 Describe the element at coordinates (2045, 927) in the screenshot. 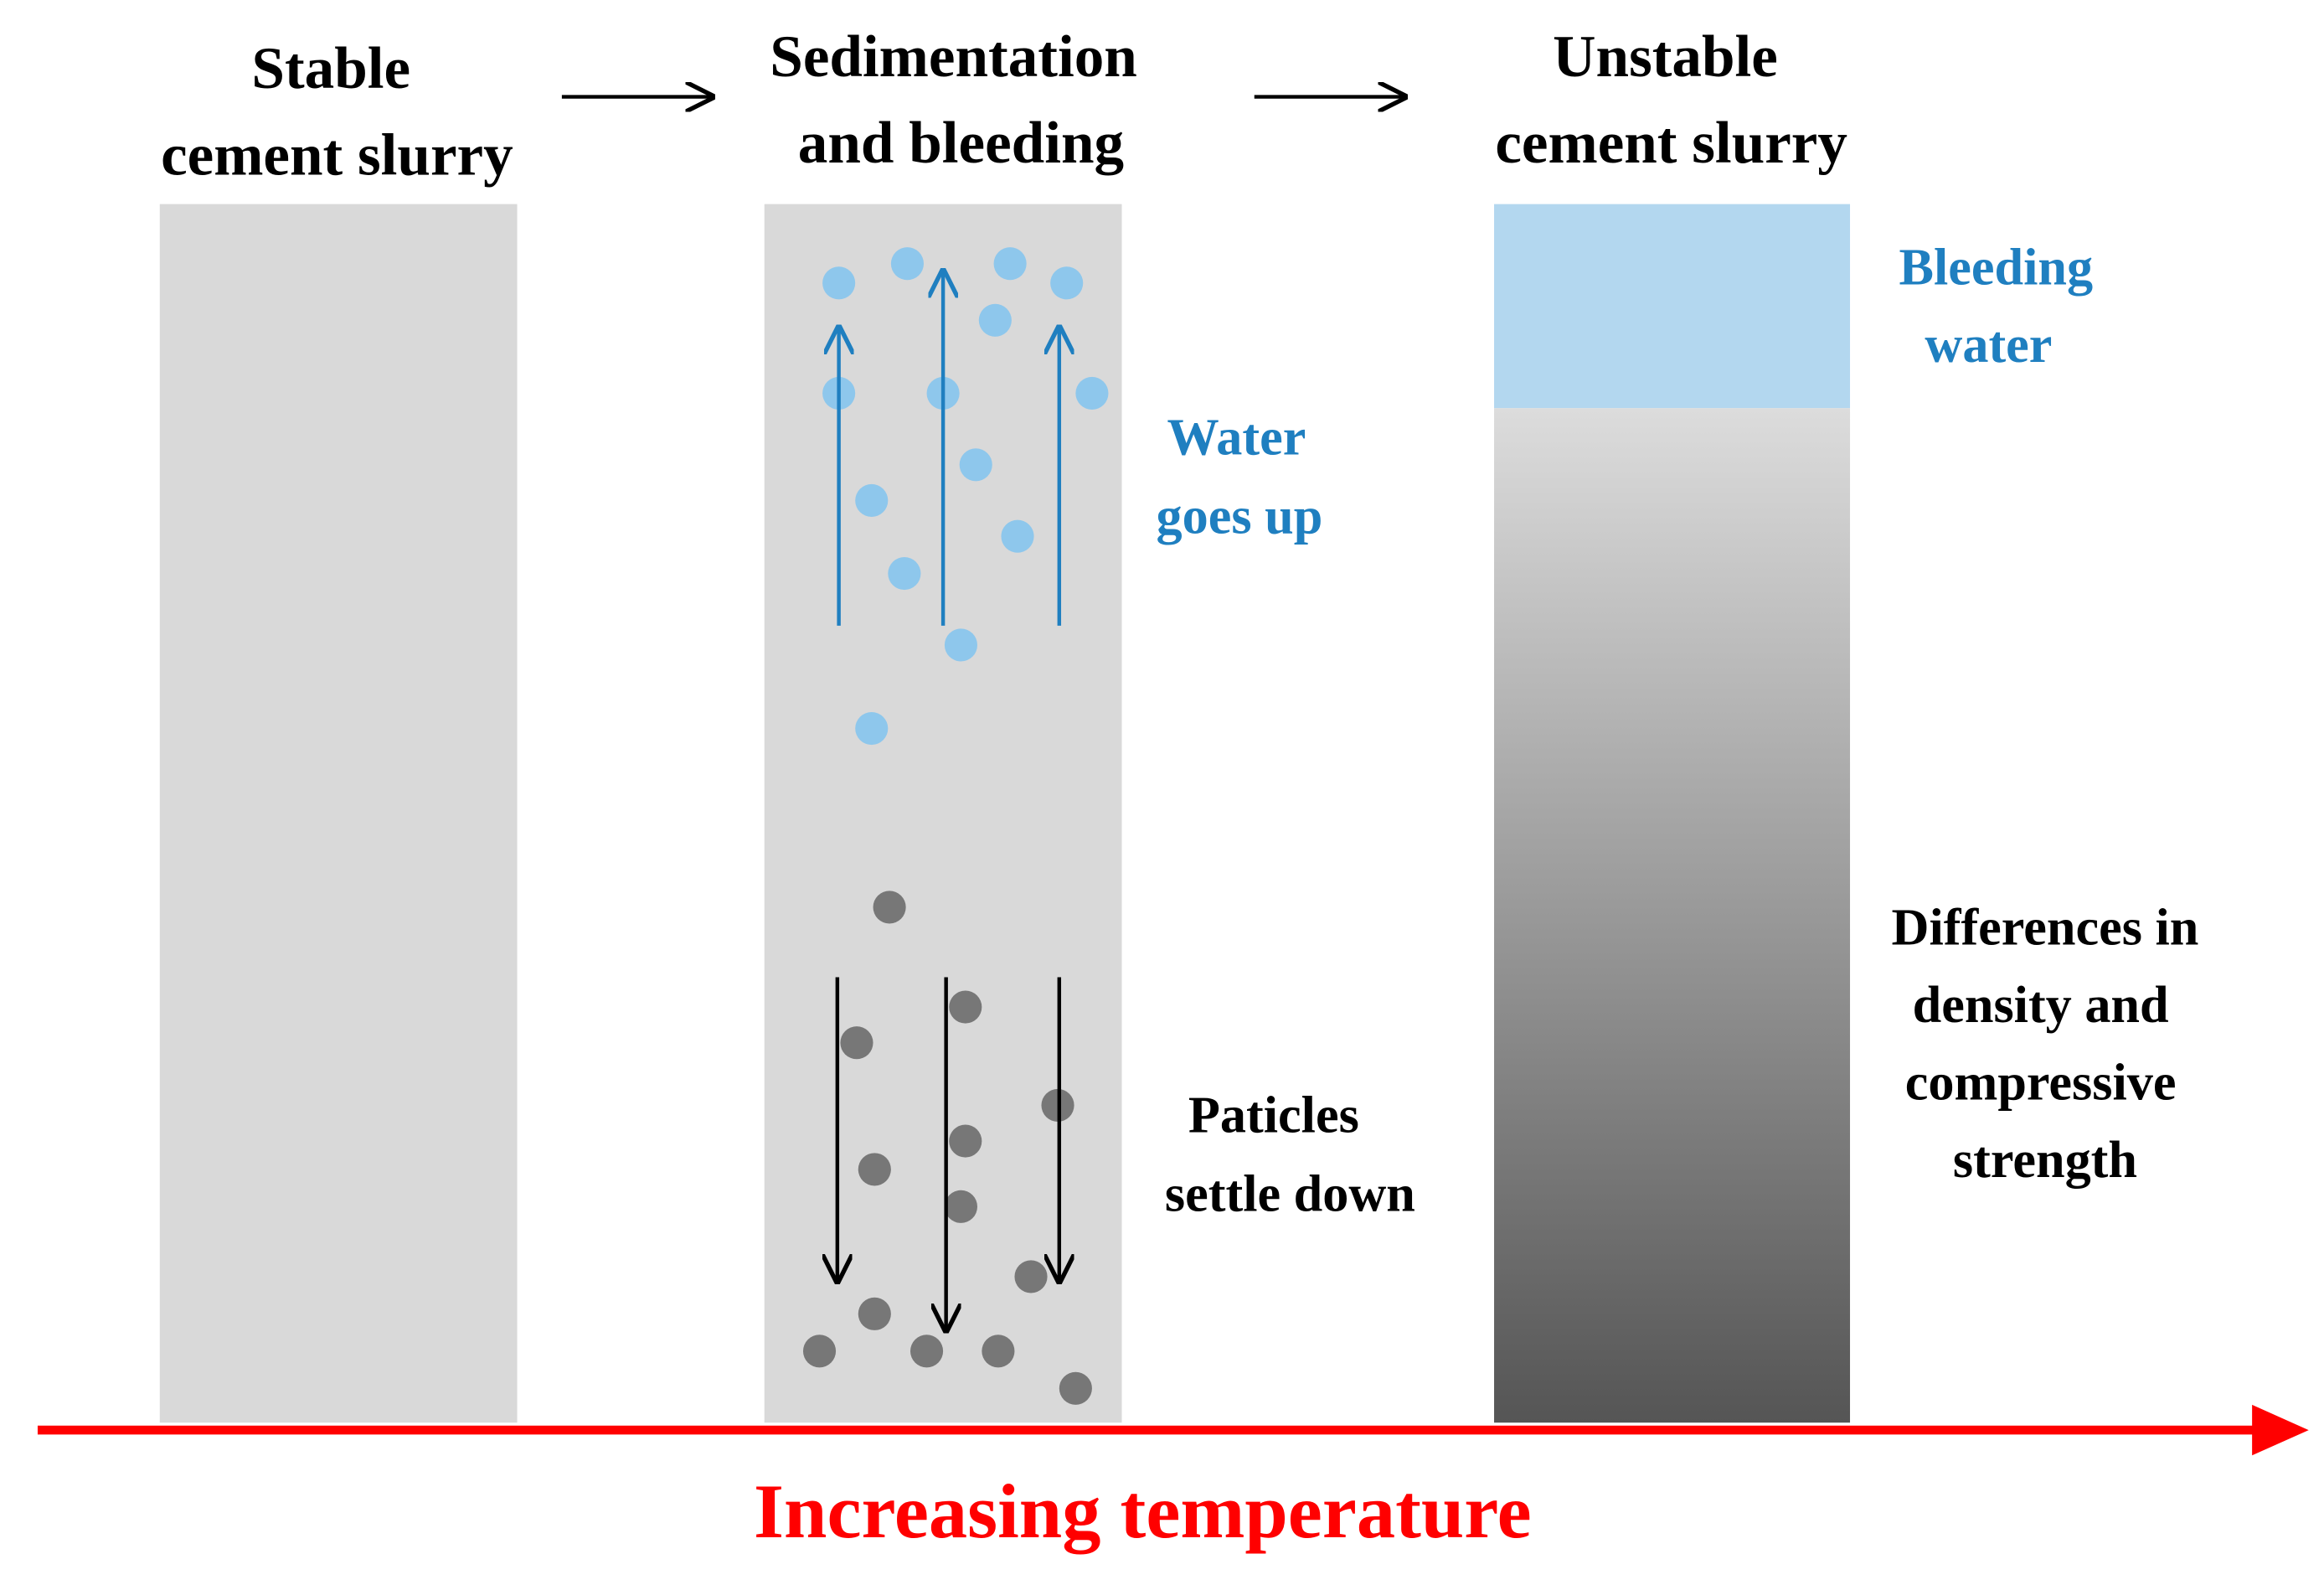

I see `annotation: Differences in` at that location.